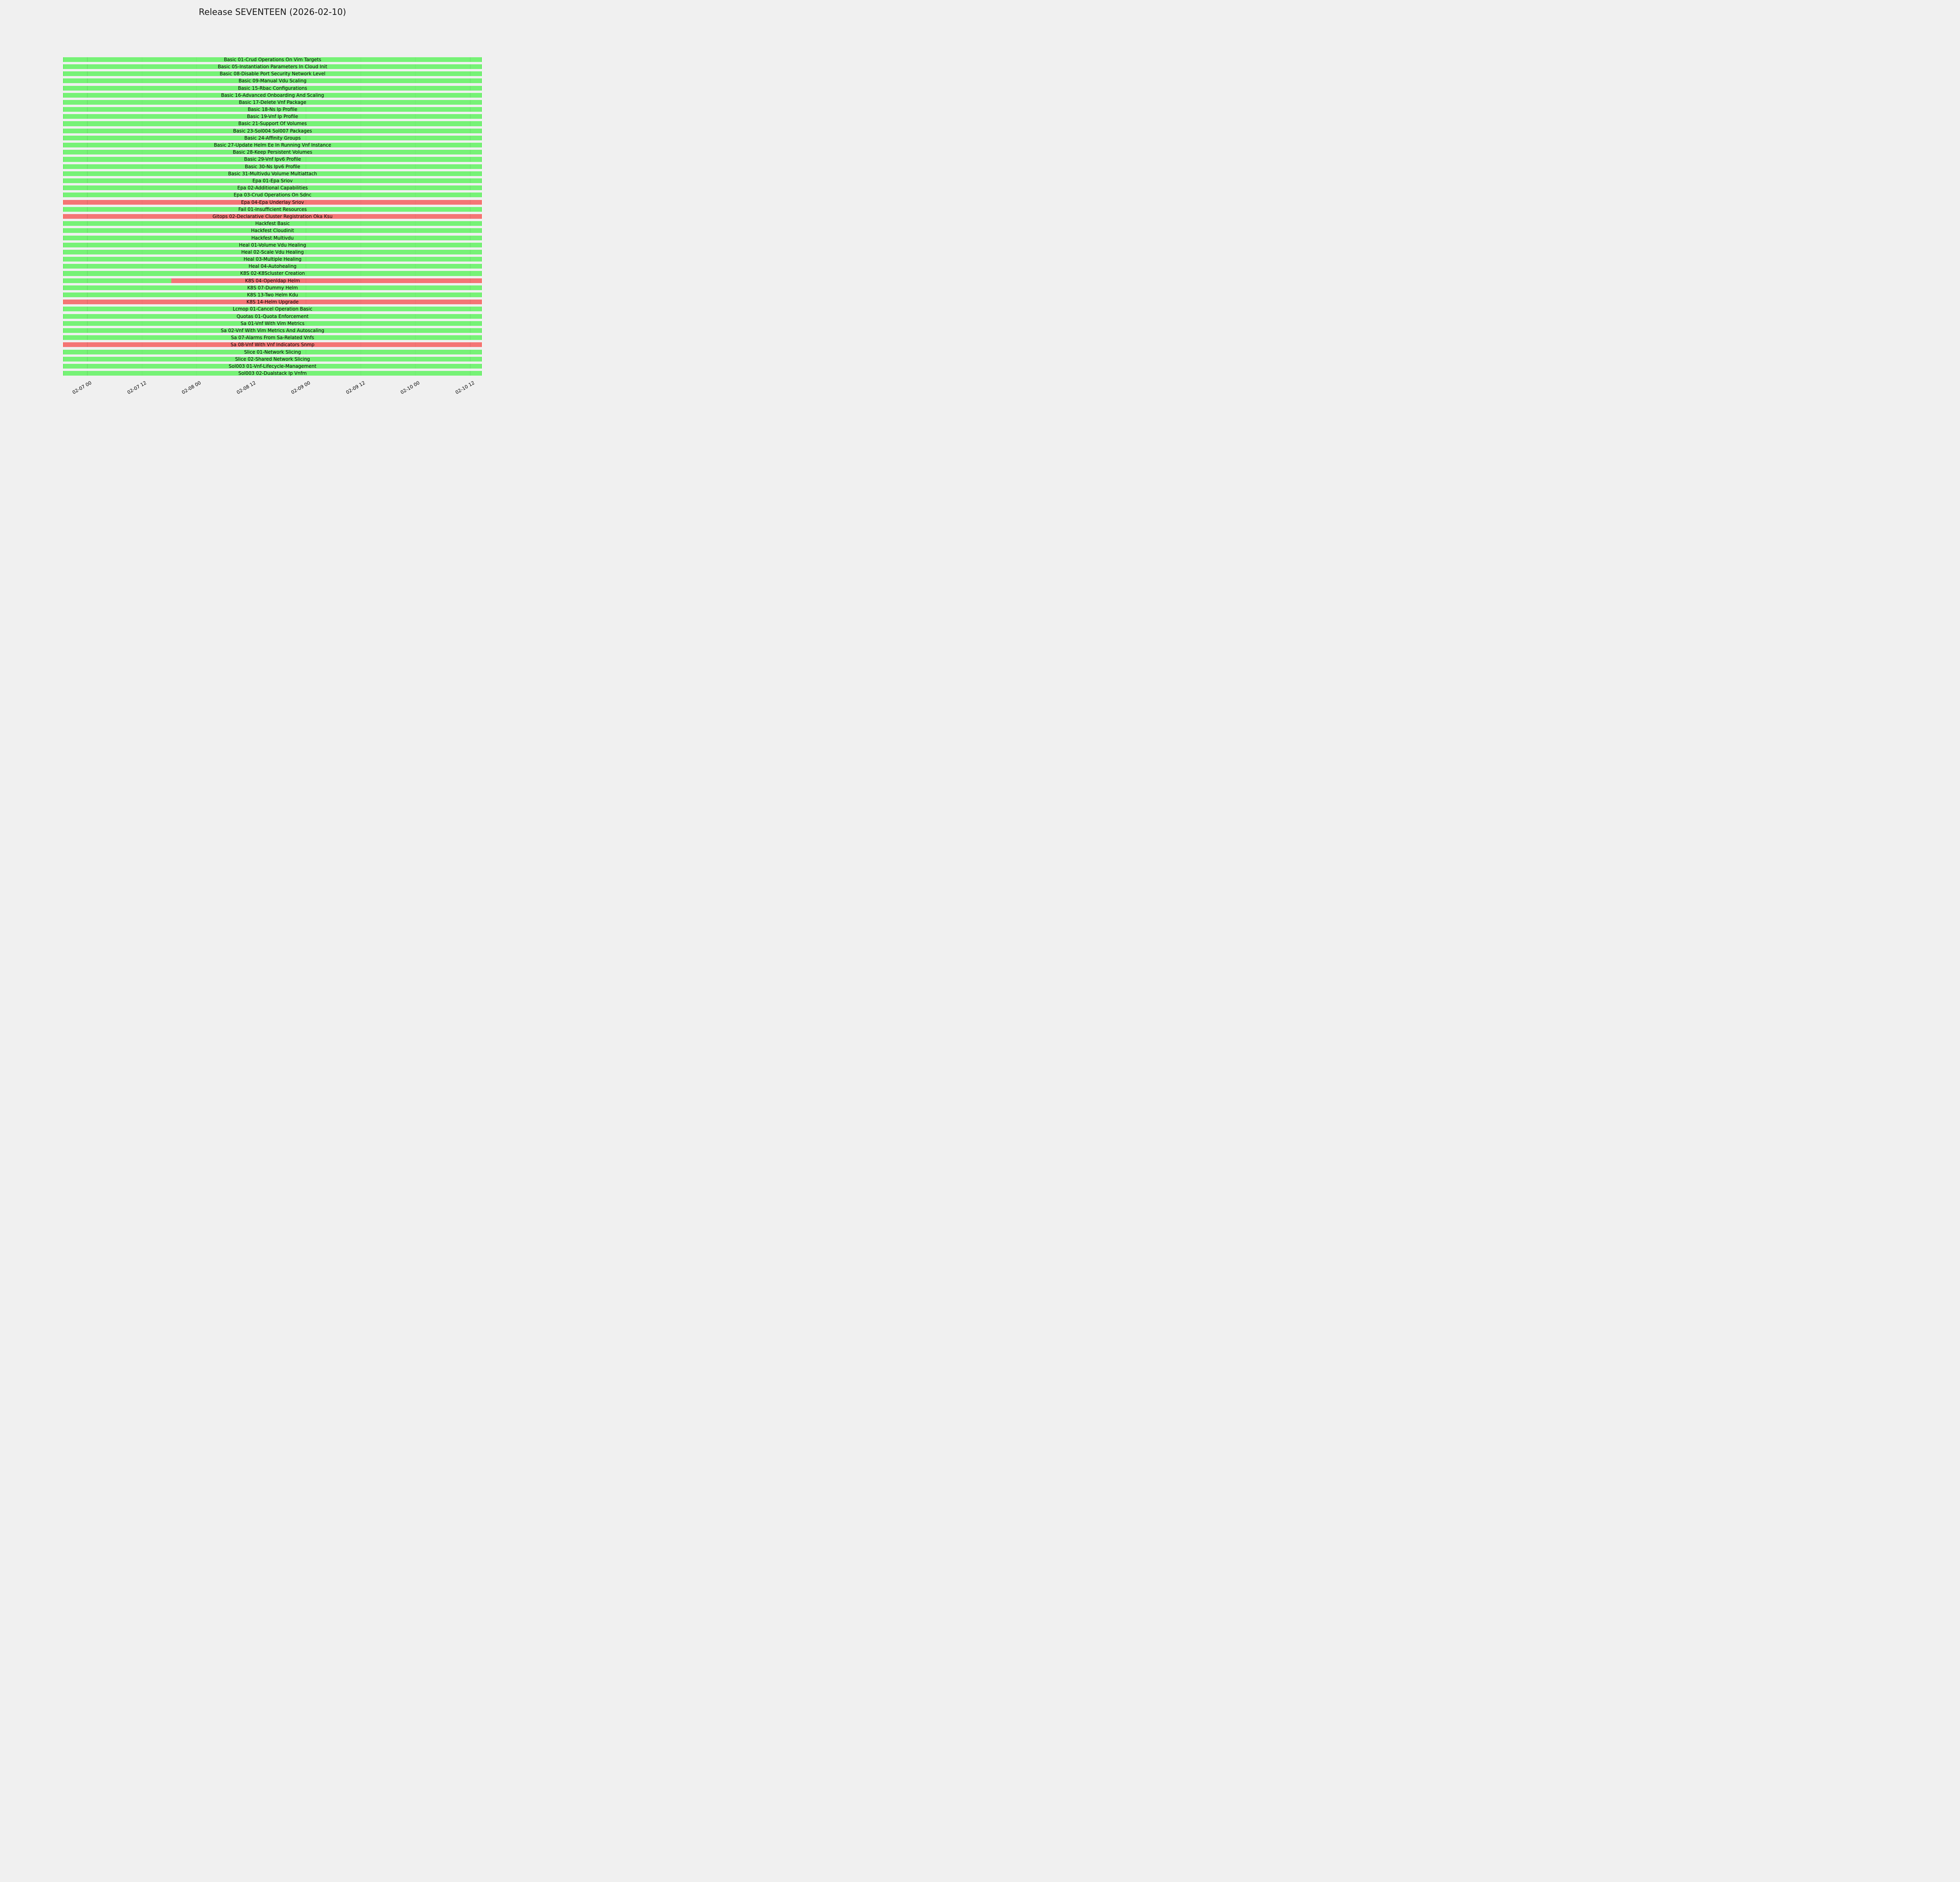  What do you see at coordinates (355, 388) in the screenshot?
I see `x-tick-label: 02-09 12` at bounding box center [355, 388].